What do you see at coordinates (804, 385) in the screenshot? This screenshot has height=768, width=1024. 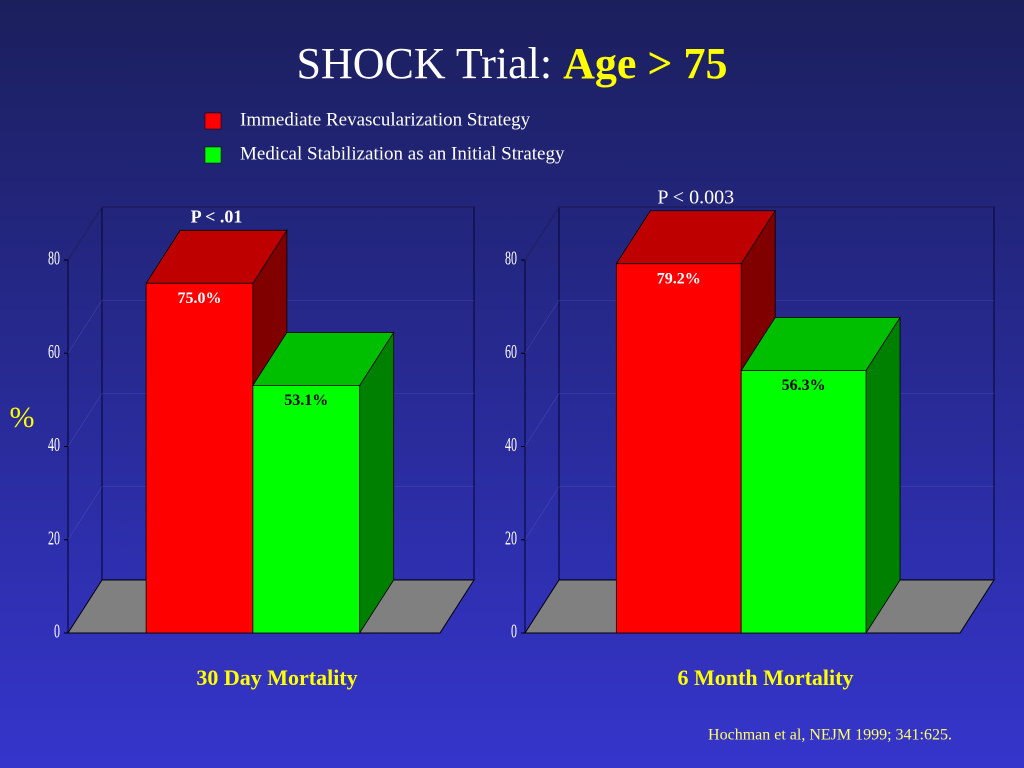 I see `data-label: 56.3%` at bounding box center [804, 385].